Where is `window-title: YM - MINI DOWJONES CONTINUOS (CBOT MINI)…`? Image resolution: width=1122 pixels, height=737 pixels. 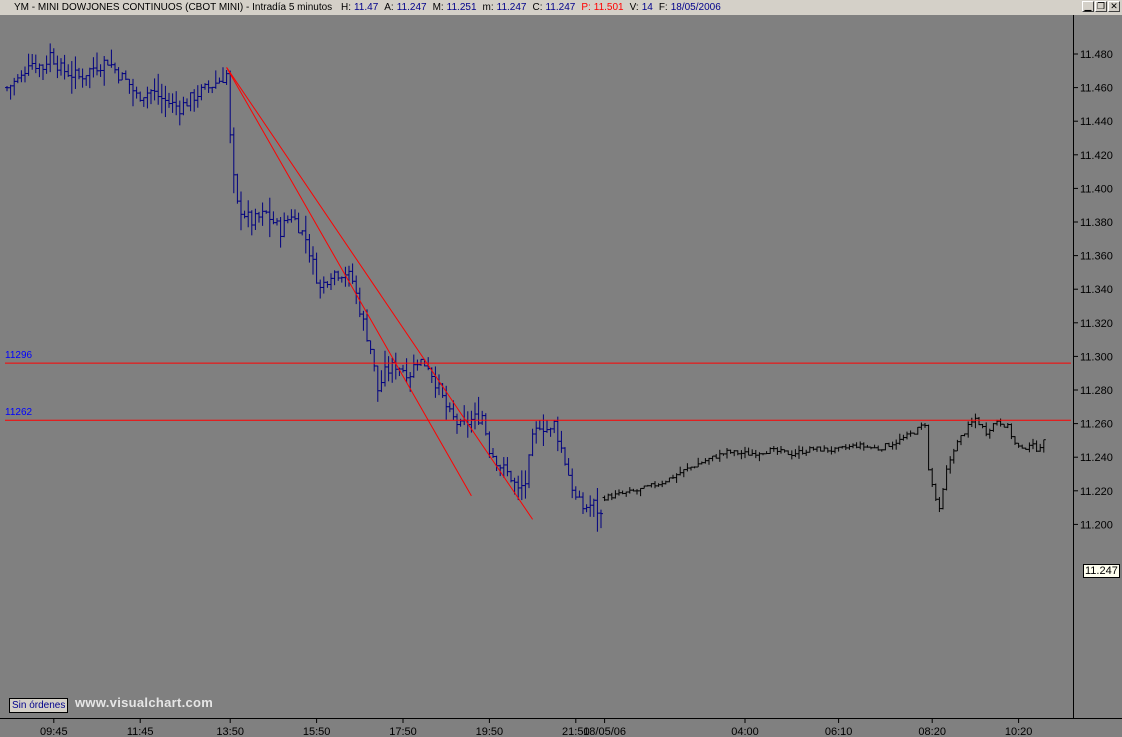 window-title: YM - MINI DOWJONES CONTINUOS (CBOT MINI)… is located at coordinates (173, 7).